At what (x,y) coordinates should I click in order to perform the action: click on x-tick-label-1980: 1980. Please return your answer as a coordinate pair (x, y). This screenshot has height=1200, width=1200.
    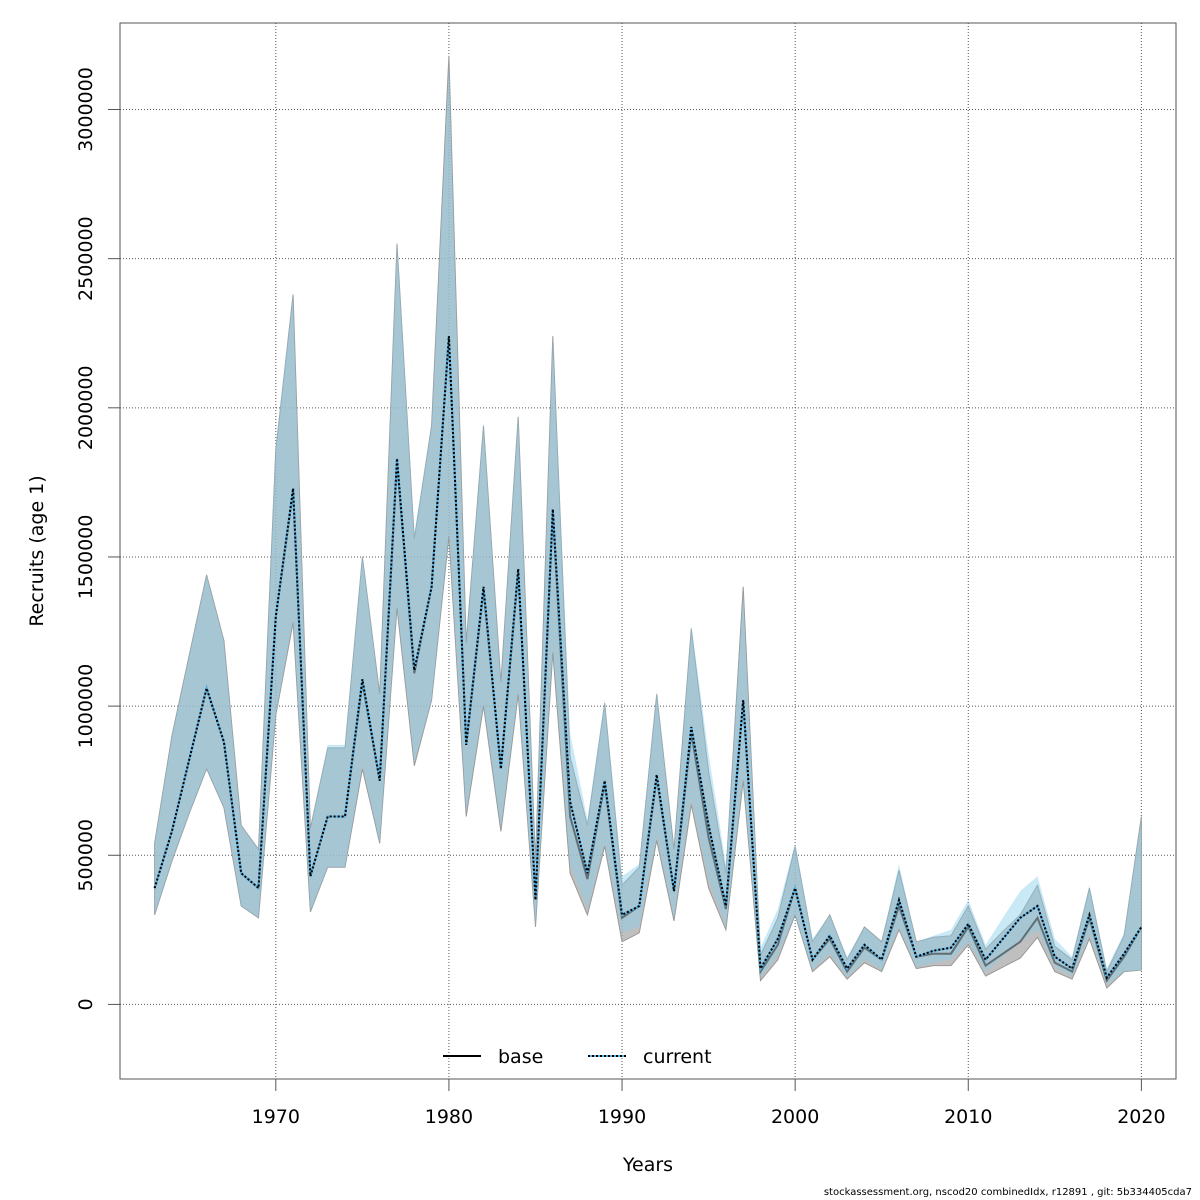
    Looking at the image, I should click on (449, 1117).